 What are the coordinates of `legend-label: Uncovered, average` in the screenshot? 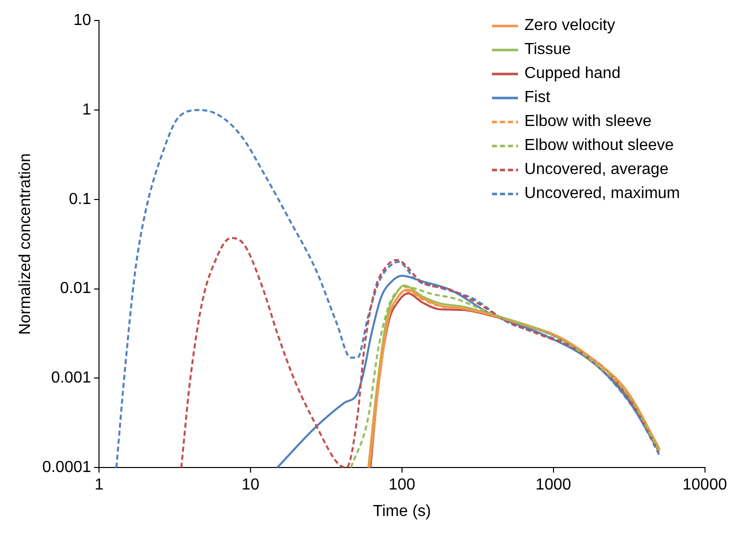 It's located at (596, 170).